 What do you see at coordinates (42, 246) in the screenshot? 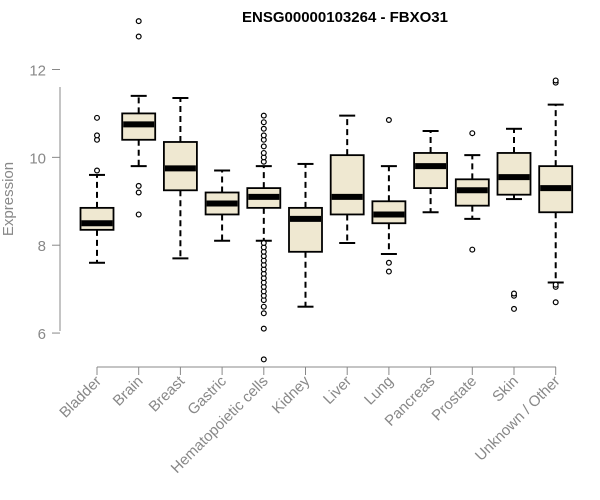
I see `y-tick-label: 8` at bounding box center [42, 246].